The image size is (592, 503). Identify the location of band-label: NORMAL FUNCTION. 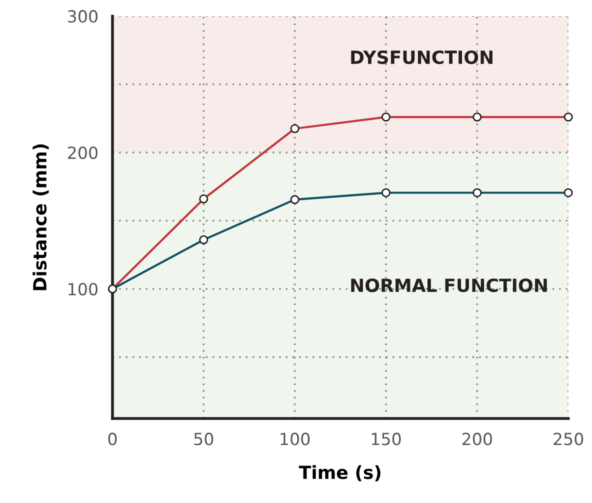
(449, 285).